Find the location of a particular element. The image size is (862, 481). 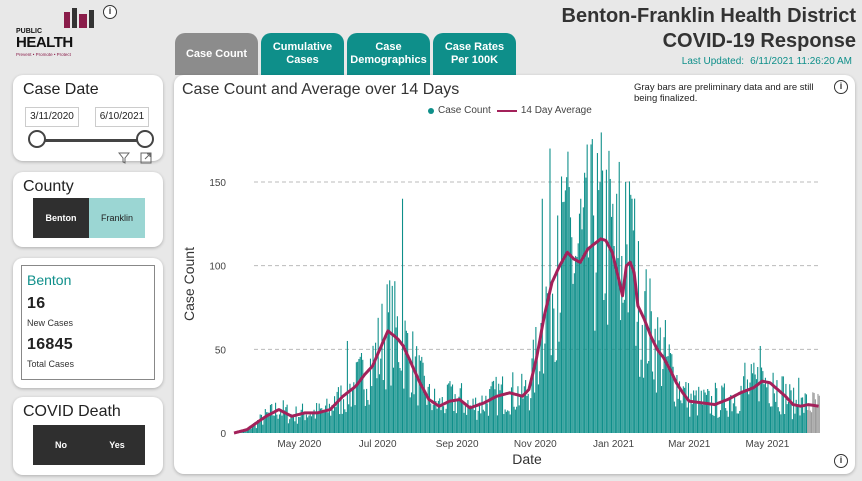

end-date-handle is located at coordinates (145, 139).